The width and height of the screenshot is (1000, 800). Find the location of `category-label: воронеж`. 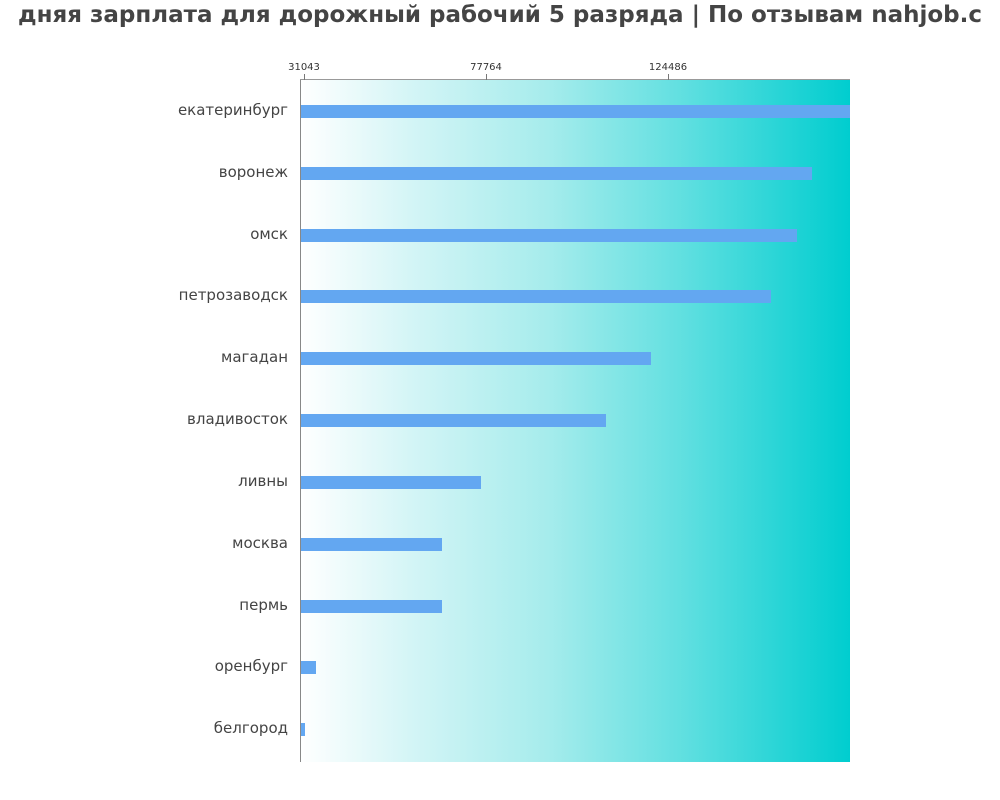

category-label: воронеж is located at coordinates (253, 172).